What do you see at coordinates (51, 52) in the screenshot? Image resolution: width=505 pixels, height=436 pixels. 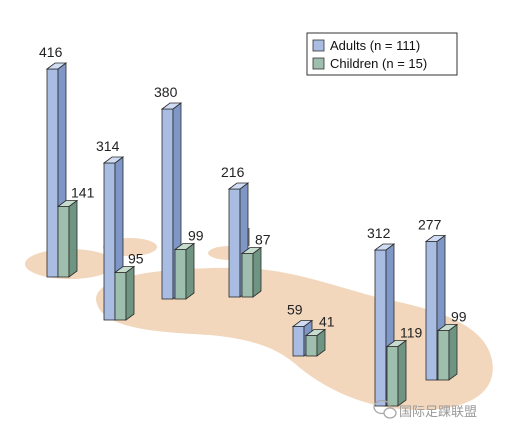 I see `label-adults-1: 416` at bounding box center [51, 52].